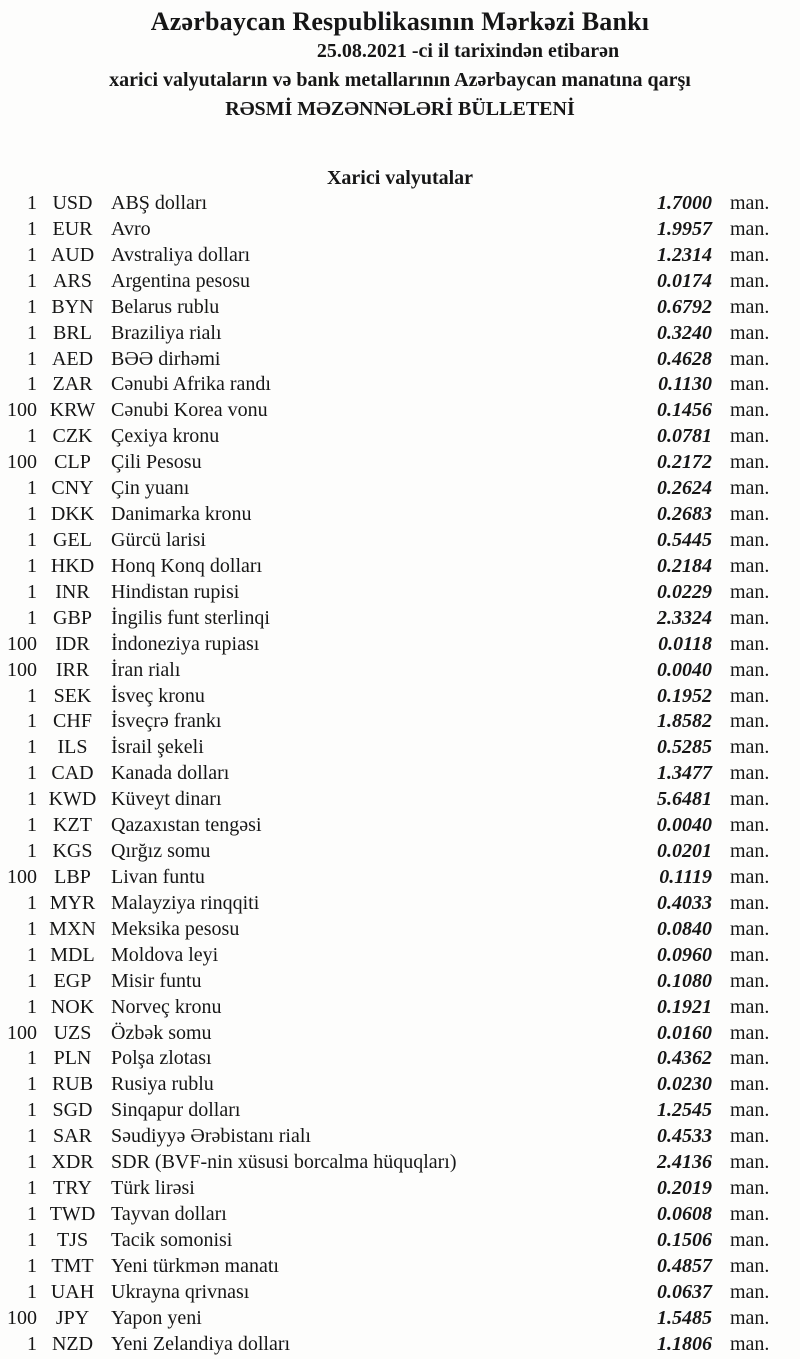 This screenshot has width=800, height=1359. What do you see at coordinates (400, 1189) in the screenshot?
I see `currency-rate-row: 1 TRY Türk lirəsi 0.2019 man.` at bounding box center [400, 1189].